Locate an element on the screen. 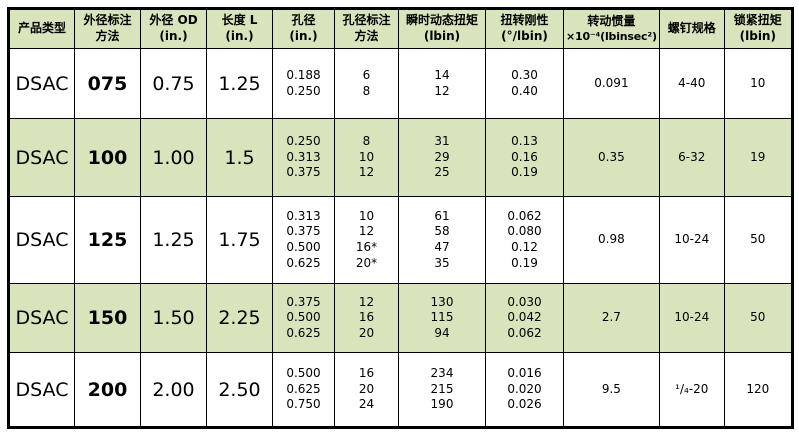 The image size is (799, 435). cell-stiffness: 0.13 0.16 0.19 is located at coordinates (524, 157).